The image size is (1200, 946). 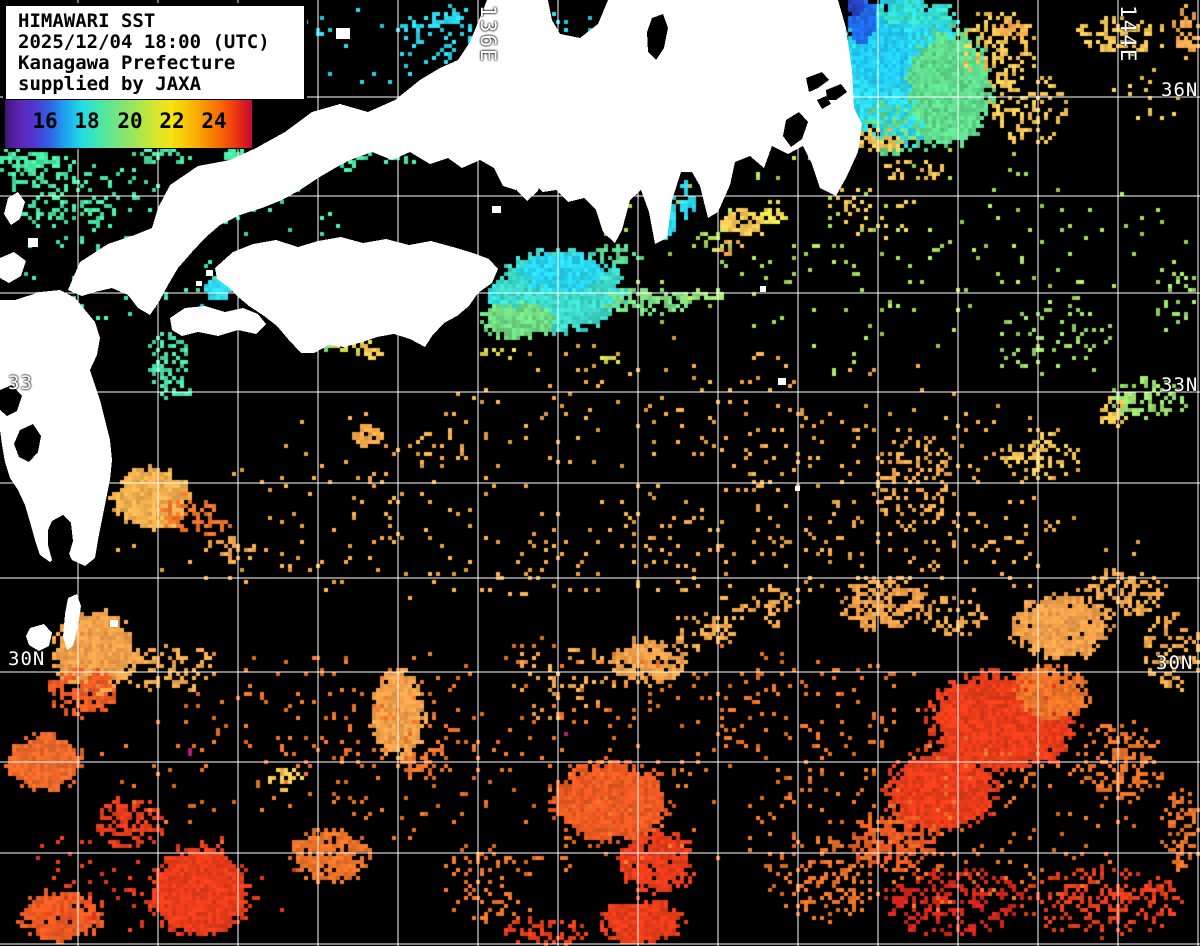 What do you see at coordinates (45, 121) in the screenshot?
I see `colorbar-tick-16: 16` at bounding box center [45, 121].